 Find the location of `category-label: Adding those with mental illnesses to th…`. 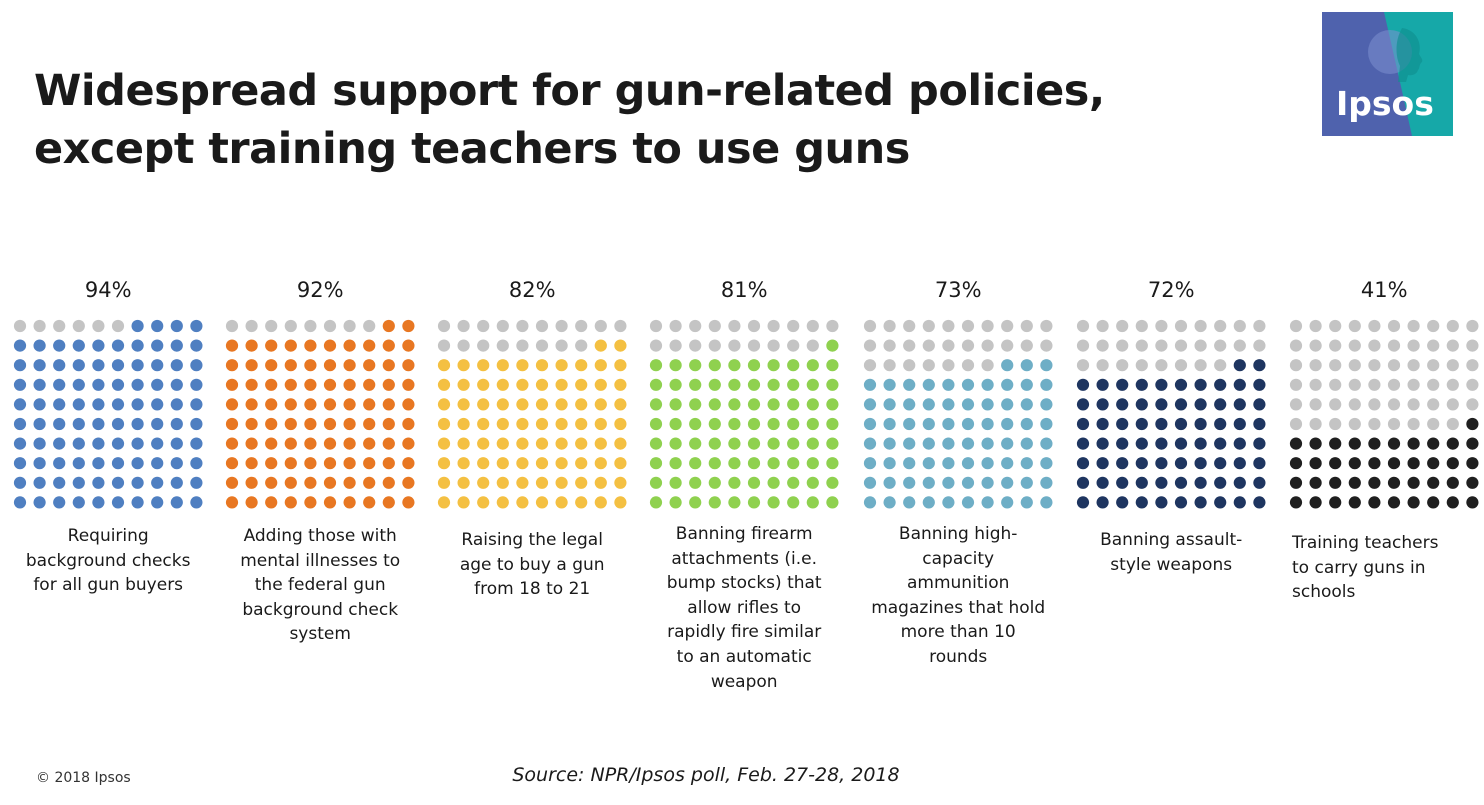

category-label: Adding those with mental illnesses to th… is located at coordinates (320, 585).